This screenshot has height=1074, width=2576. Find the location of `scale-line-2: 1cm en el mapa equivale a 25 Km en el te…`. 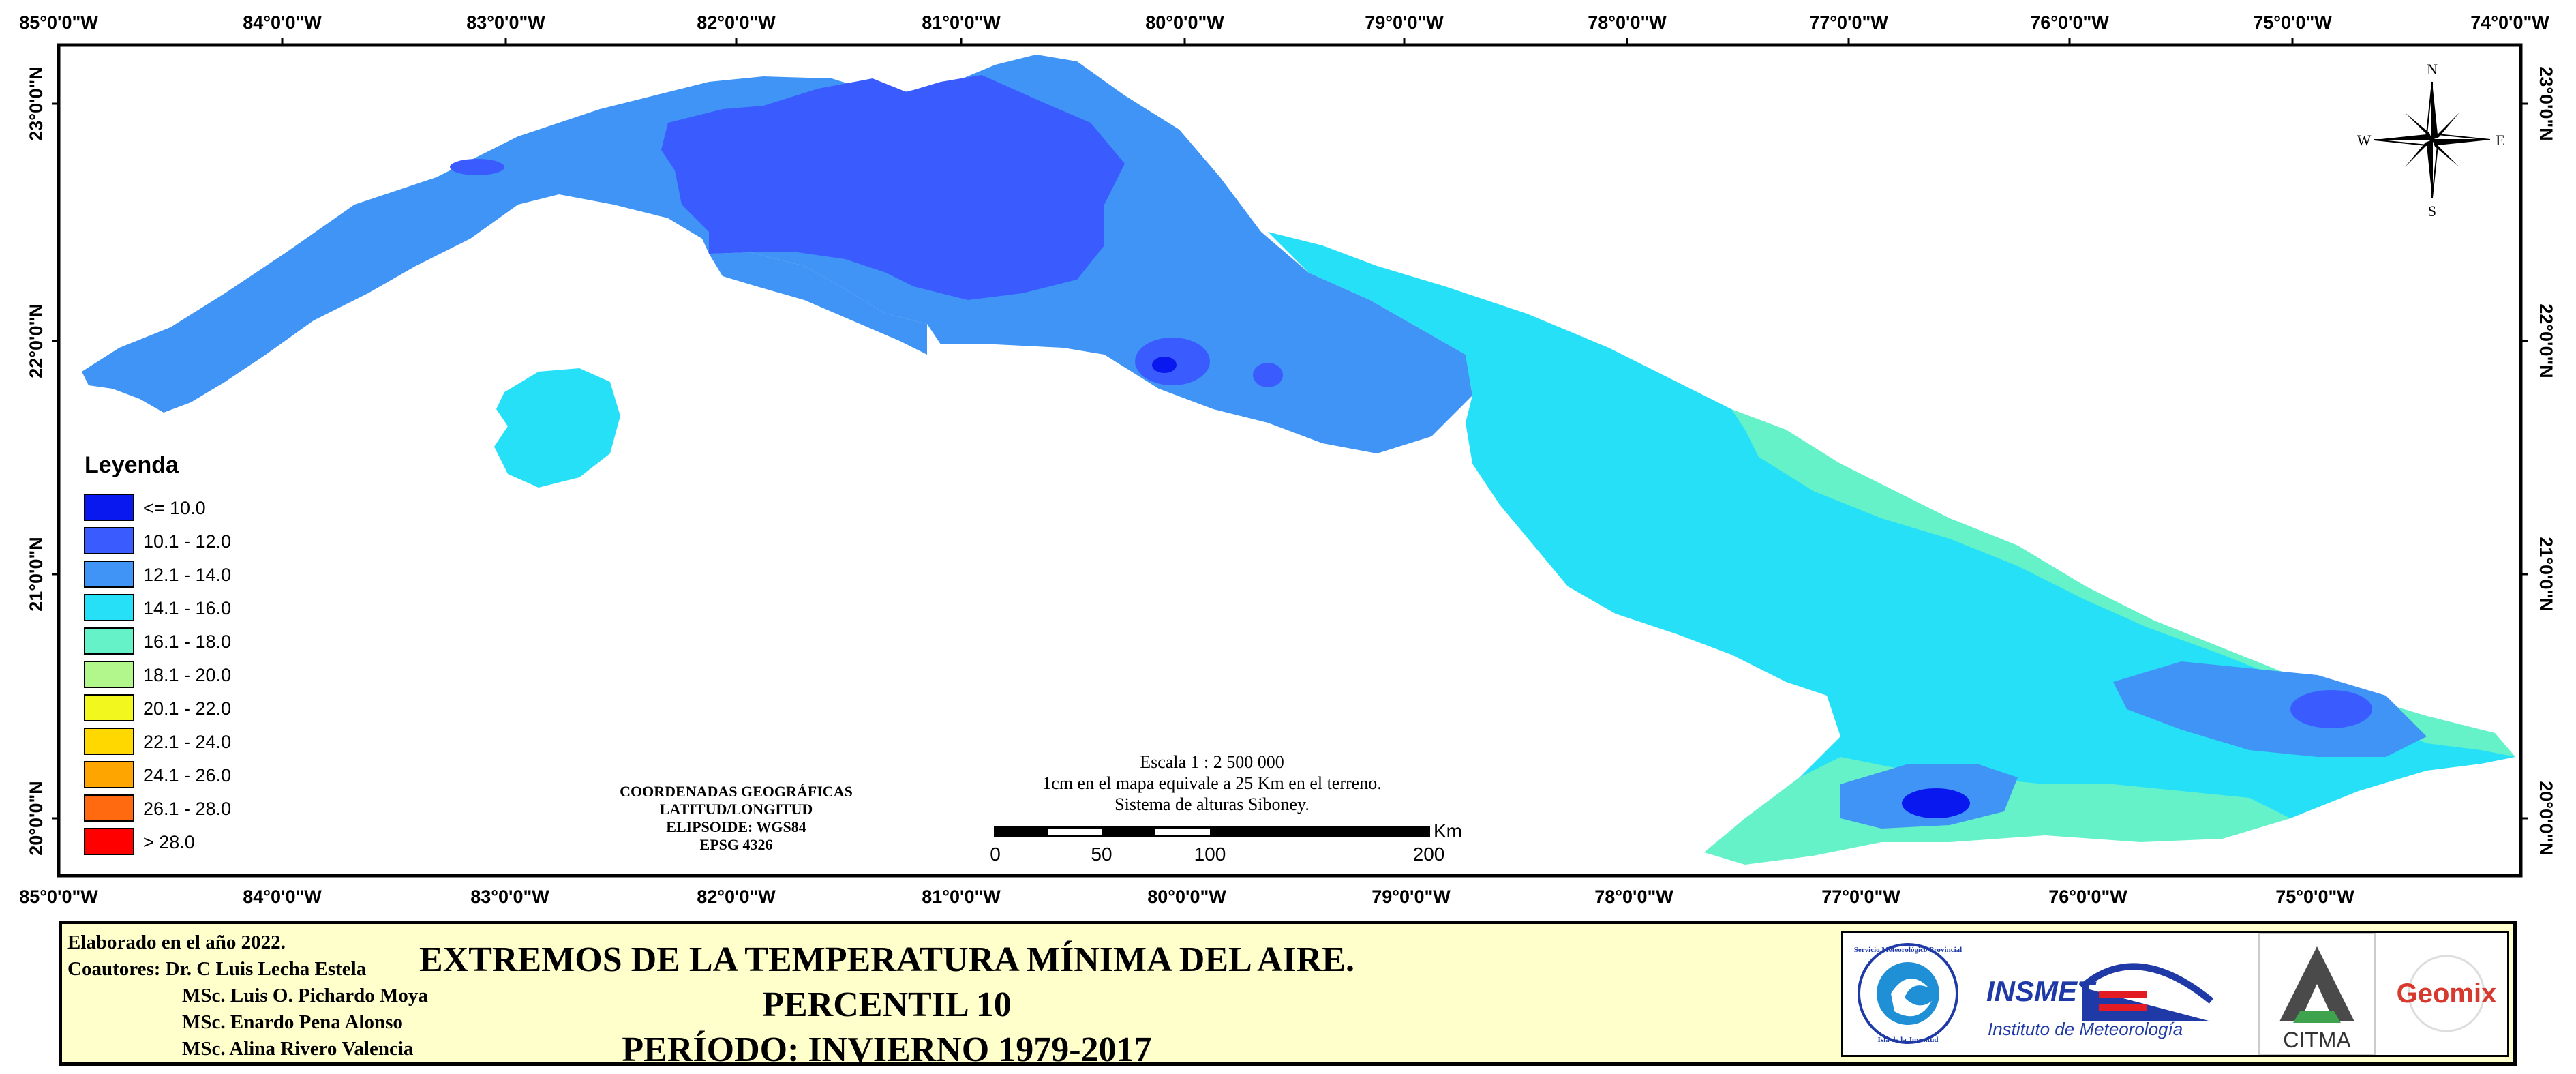

scale-line-2: 1cm en el mapa equivale a 25 Km en el te… is located at coordinates (1211, 783).